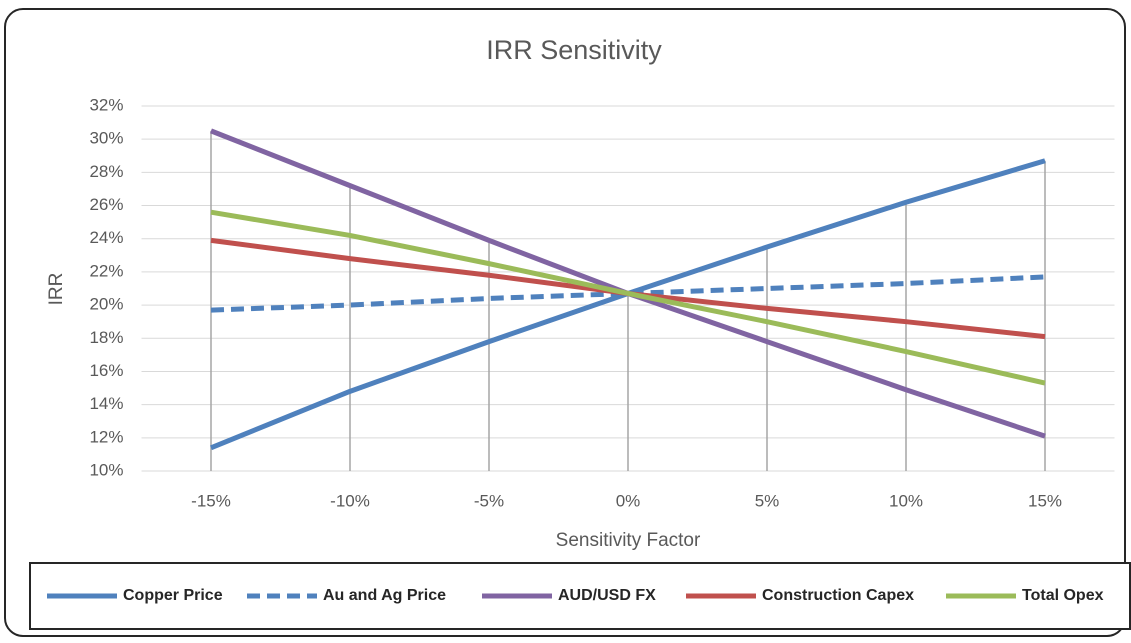 The width and height of the screenshot is (1131, 643). Describe the element at coordinates (350, 500) in the screenshot. I see `x-tick-label: -10%` at that location.